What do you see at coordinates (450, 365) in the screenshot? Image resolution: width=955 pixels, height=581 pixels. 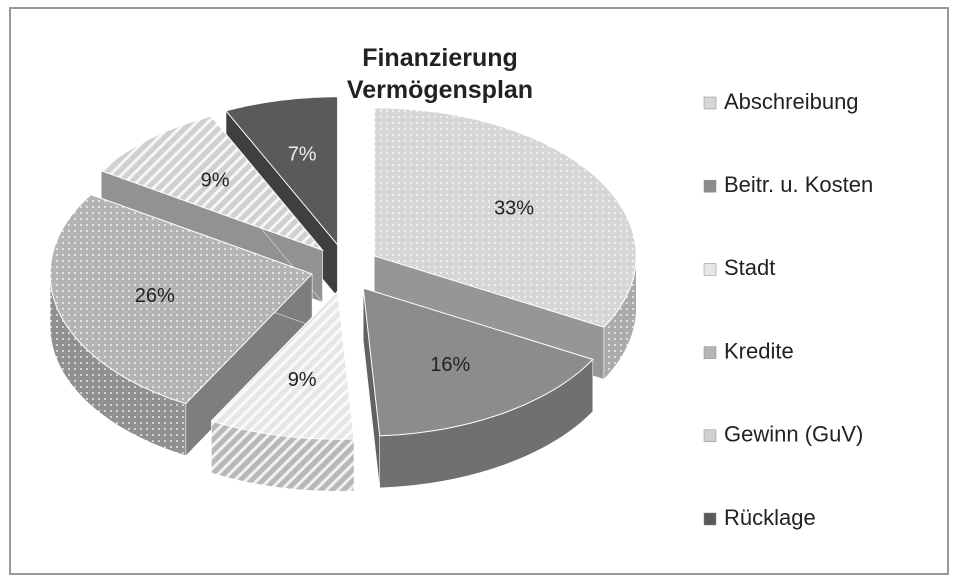 I see `data-label: 16%` at bounding box center [450, 365].